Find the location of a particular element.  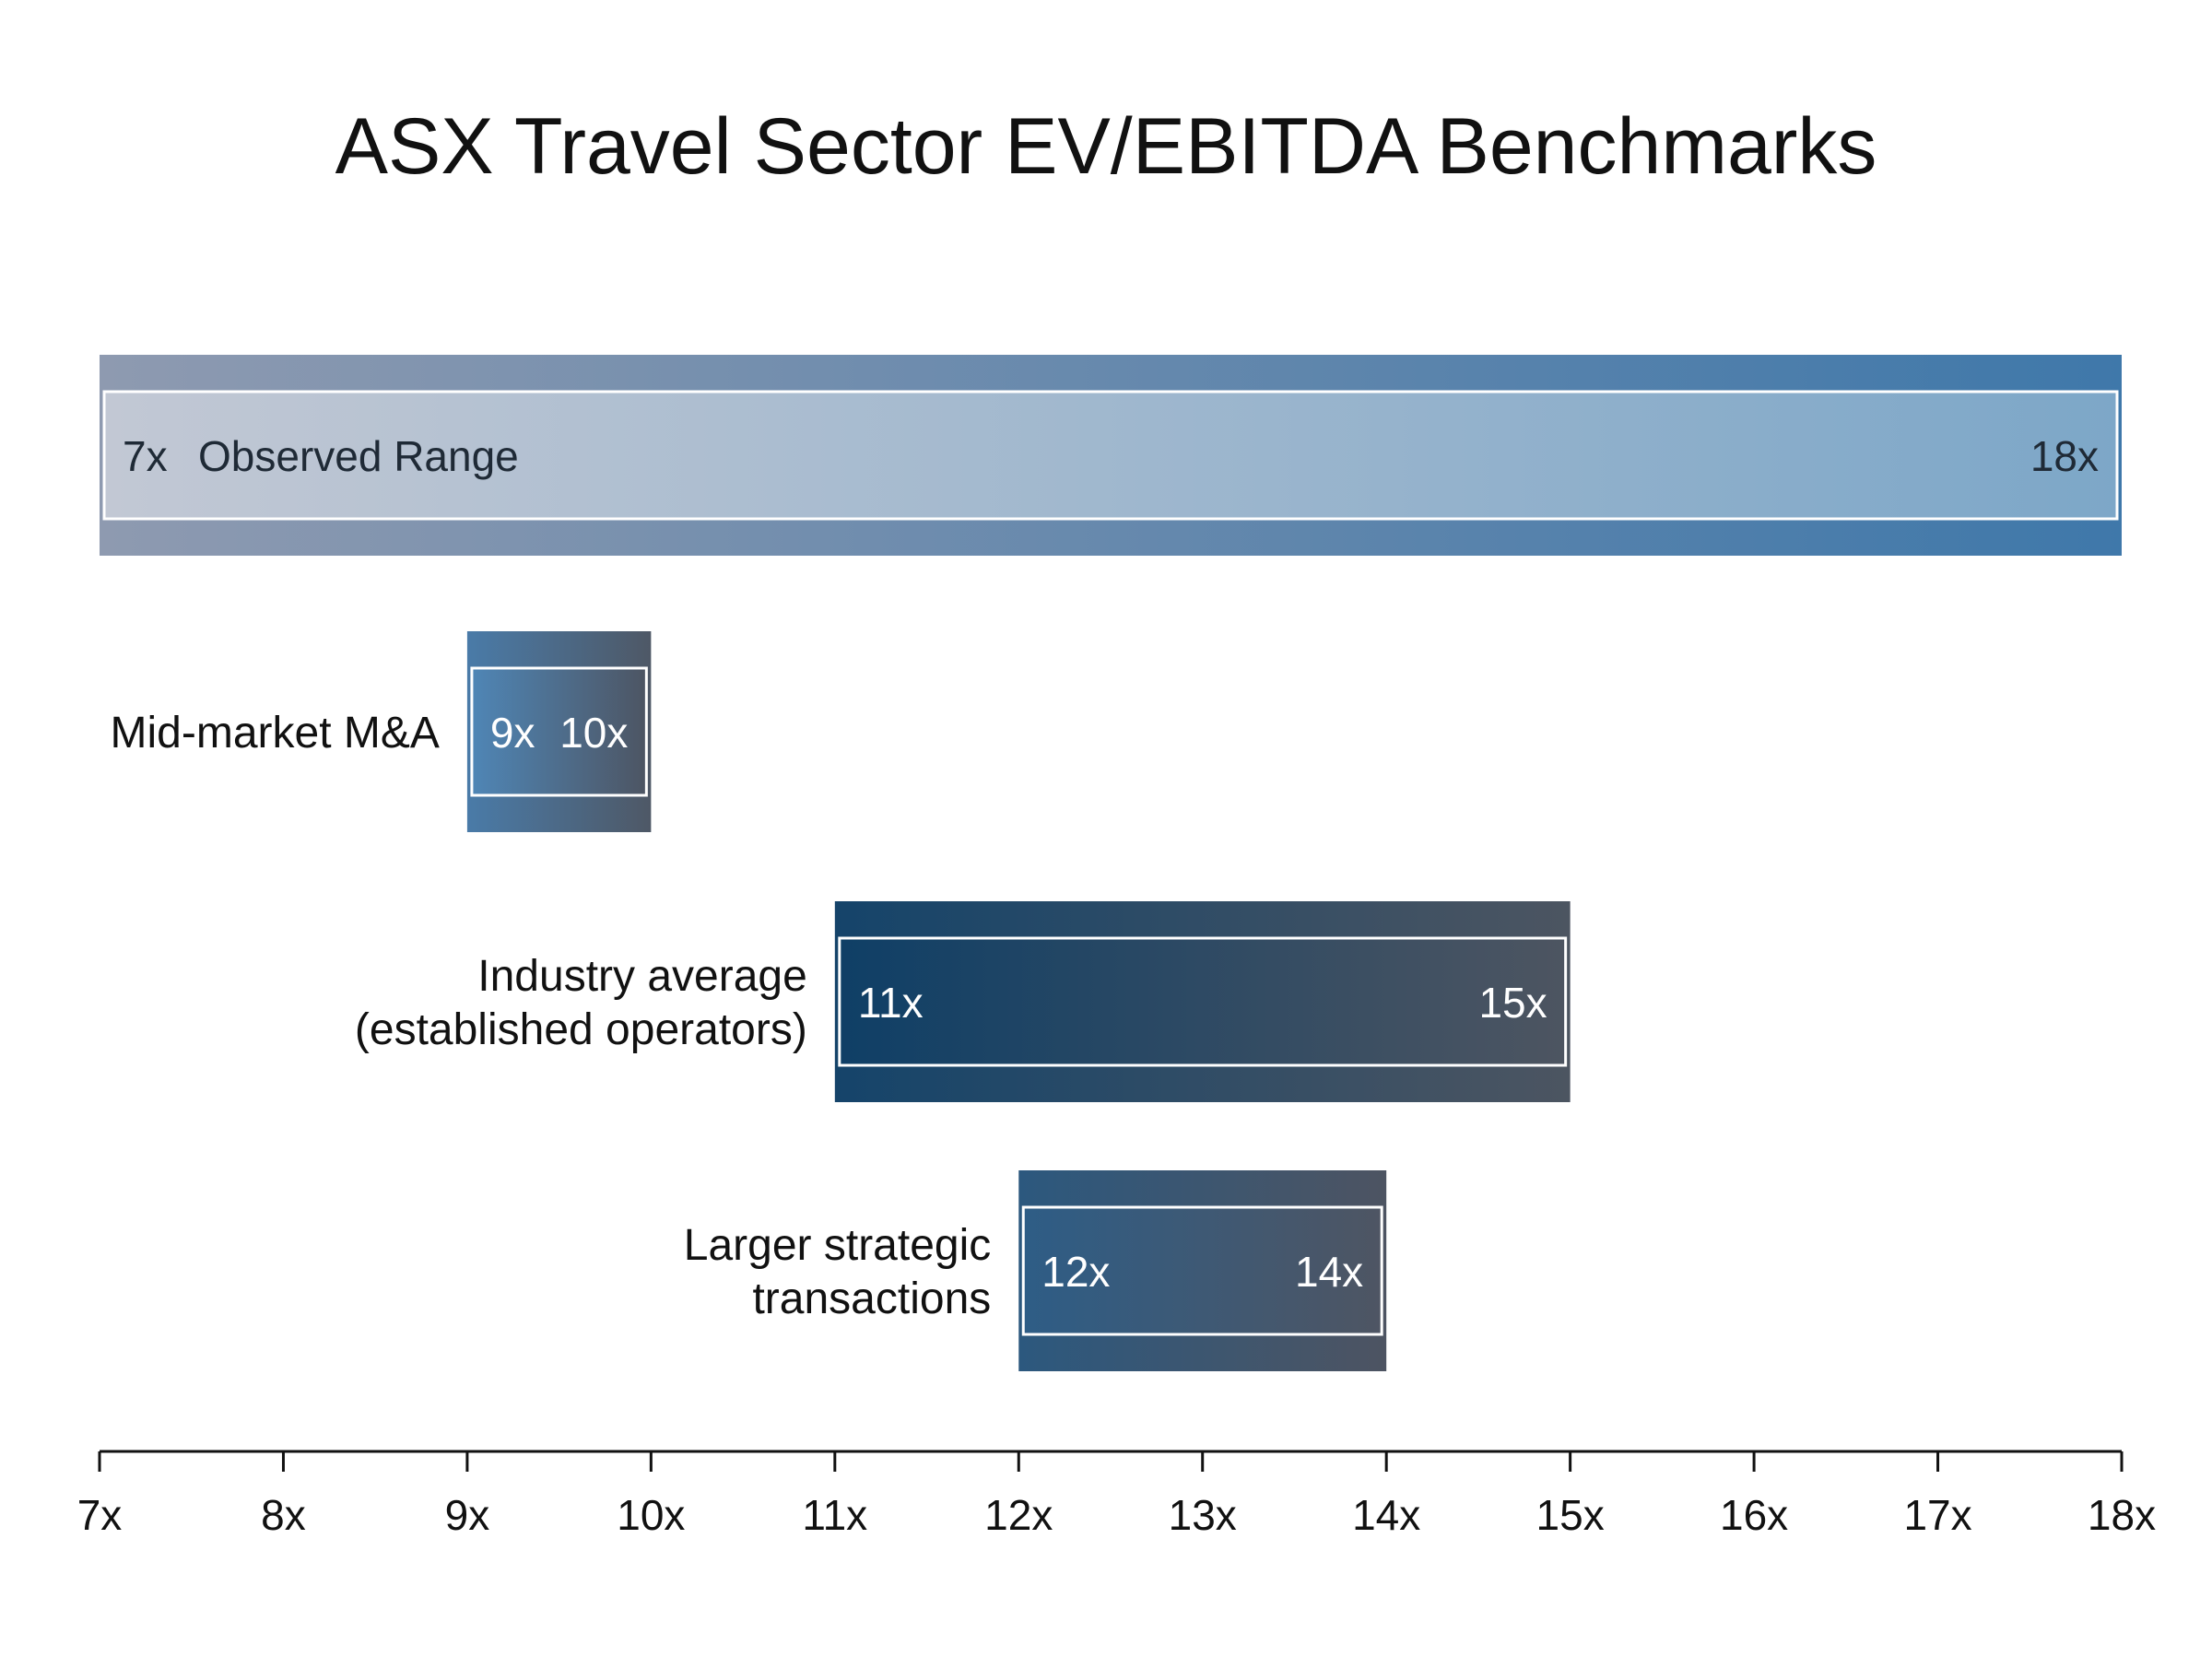

x-tick-label: 16x is located at coordinates (1754, 1515).